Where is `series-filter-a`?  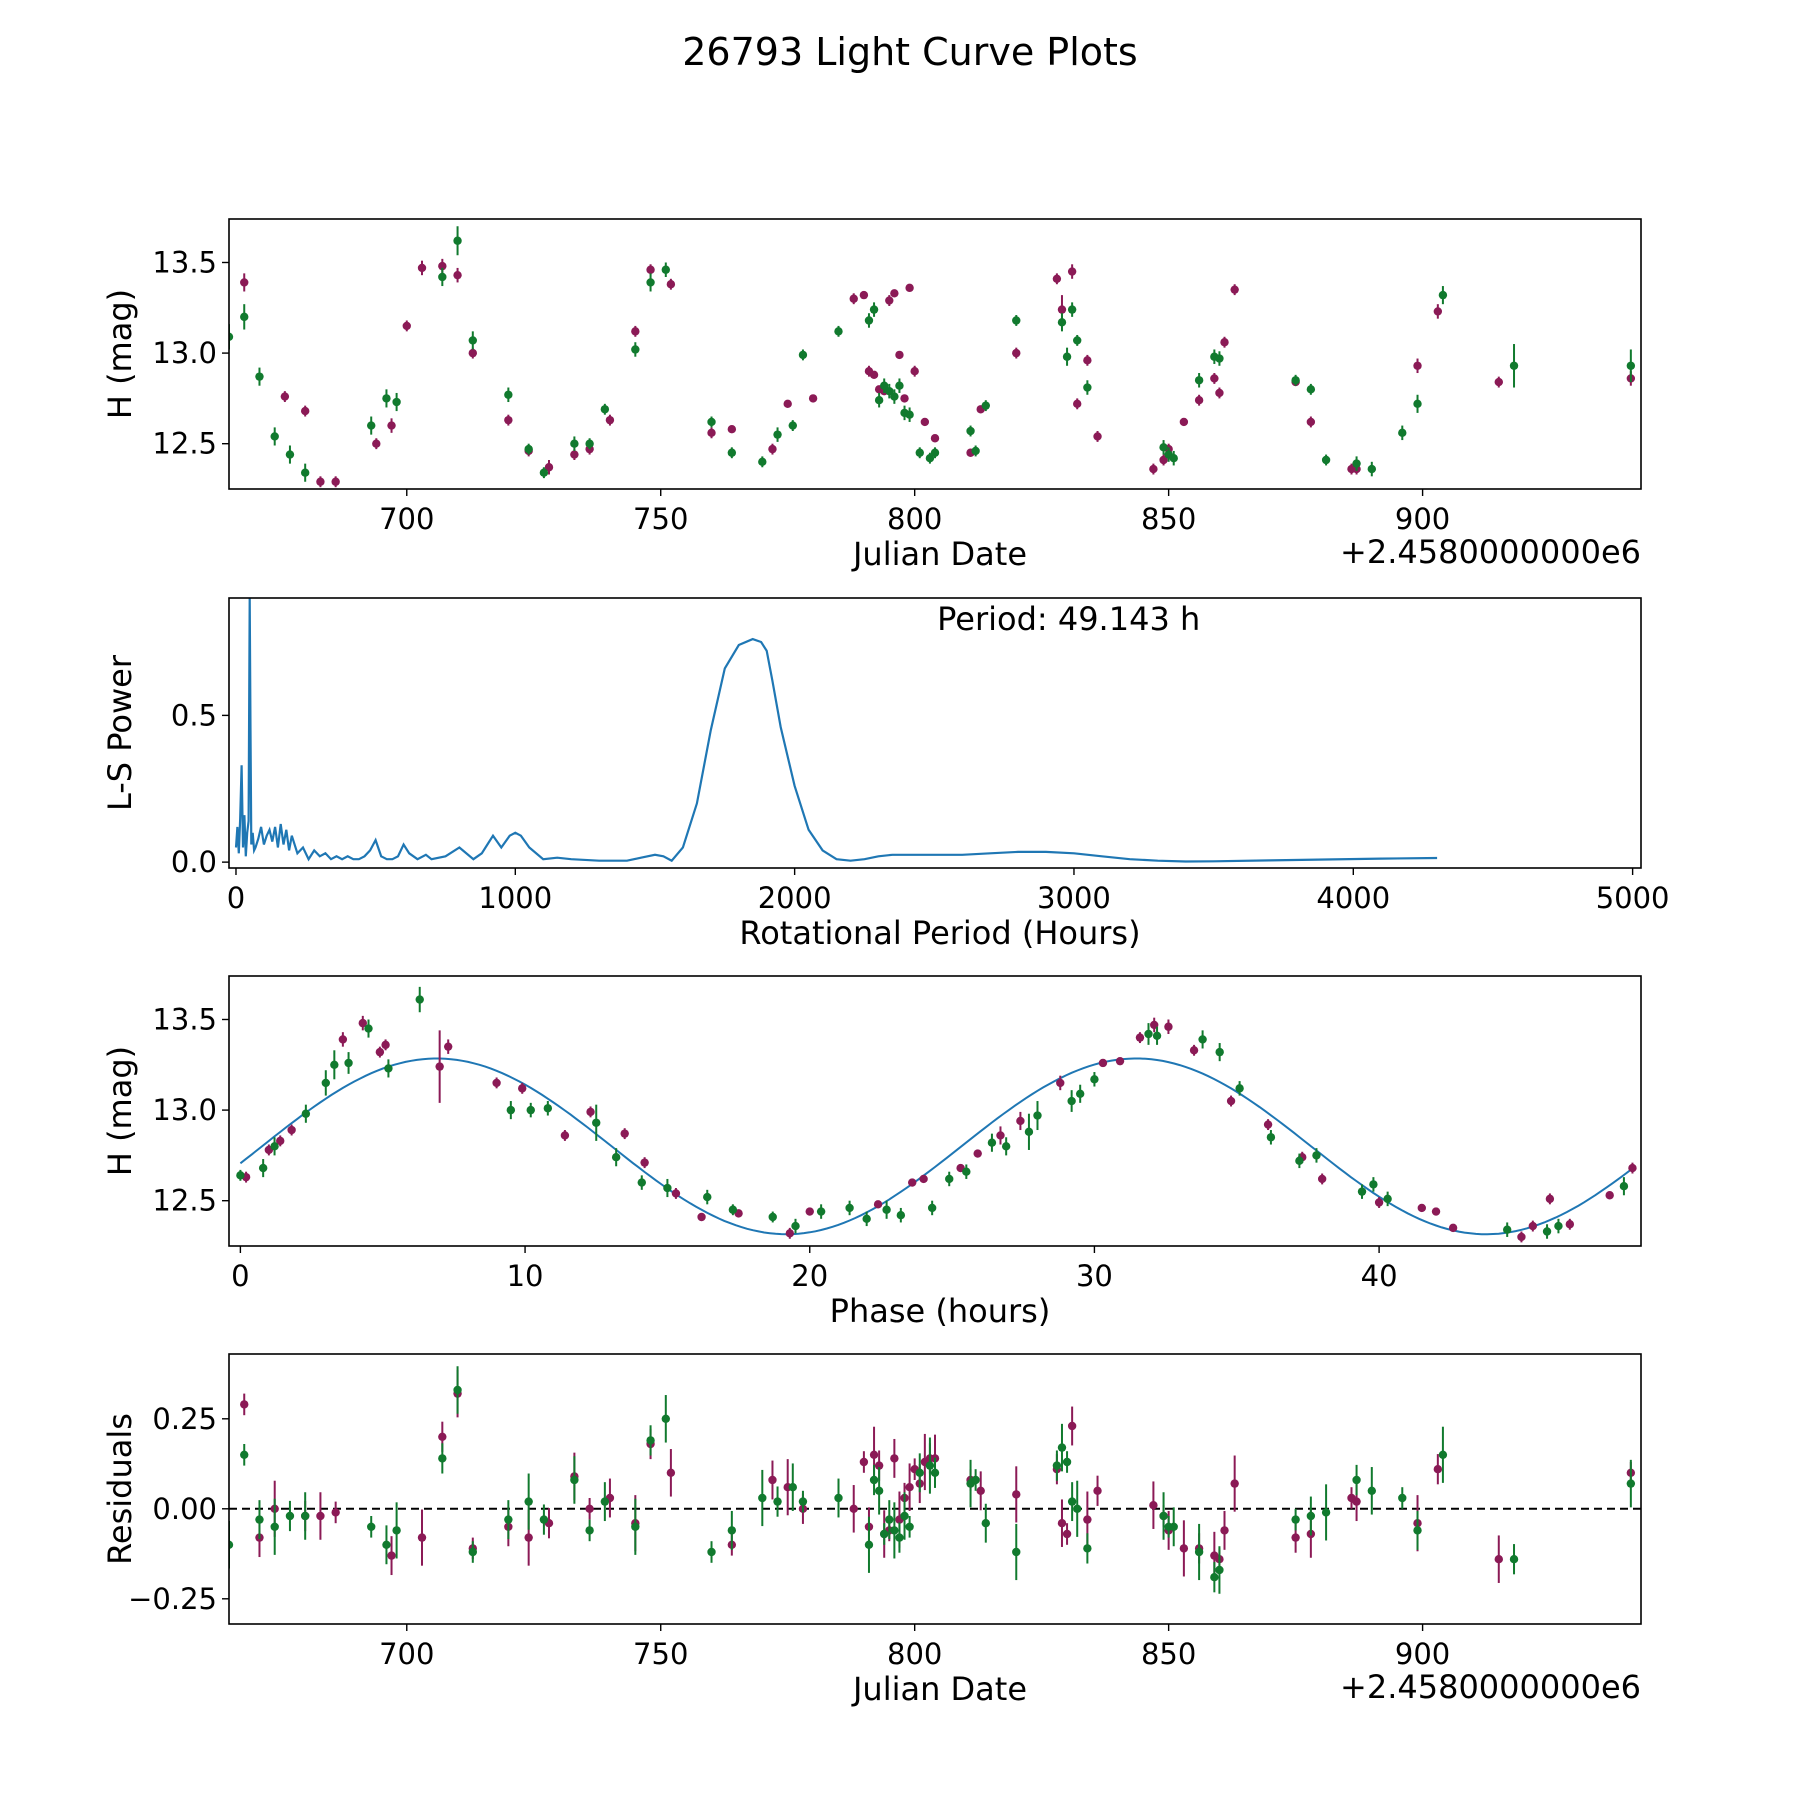
series-filter-a is located at coordinates (938, 373).